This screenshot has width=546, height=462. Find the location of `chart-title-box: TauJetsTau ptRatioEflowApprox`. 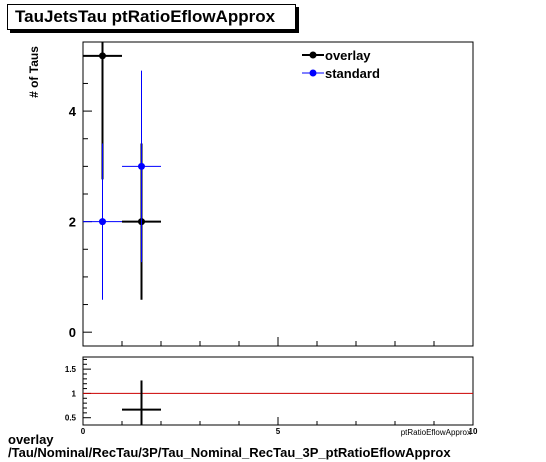

chart-title-box: TauJetsTau ptRatioEflowApprox is located at coordinates (151, 17).